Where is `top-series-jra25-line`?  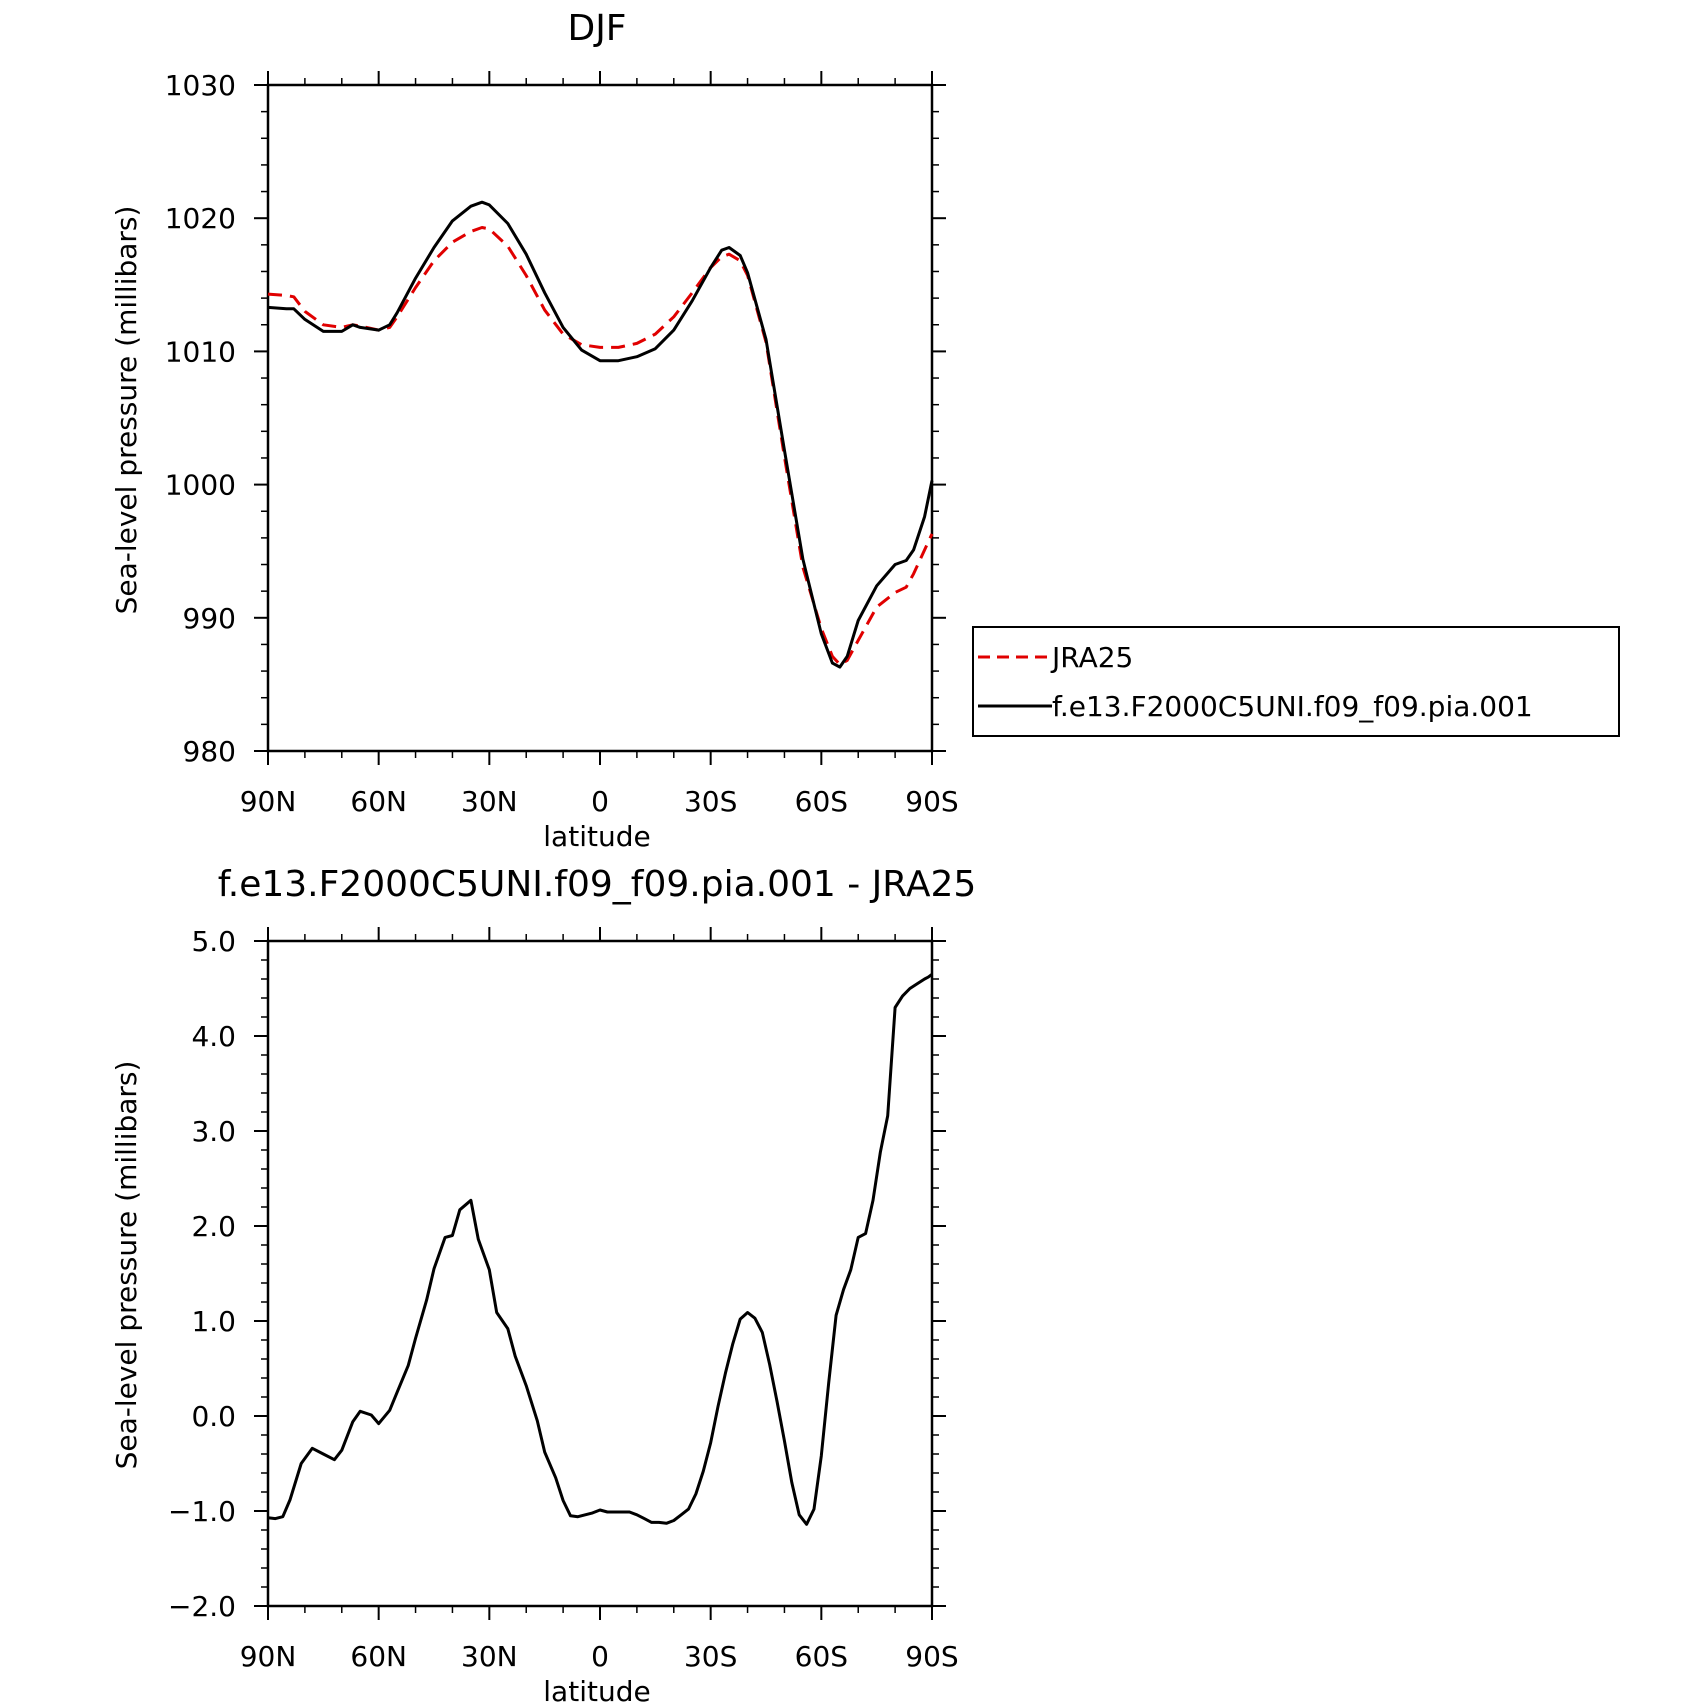
top-series-jra25-line is located at coordinates (600, 446).